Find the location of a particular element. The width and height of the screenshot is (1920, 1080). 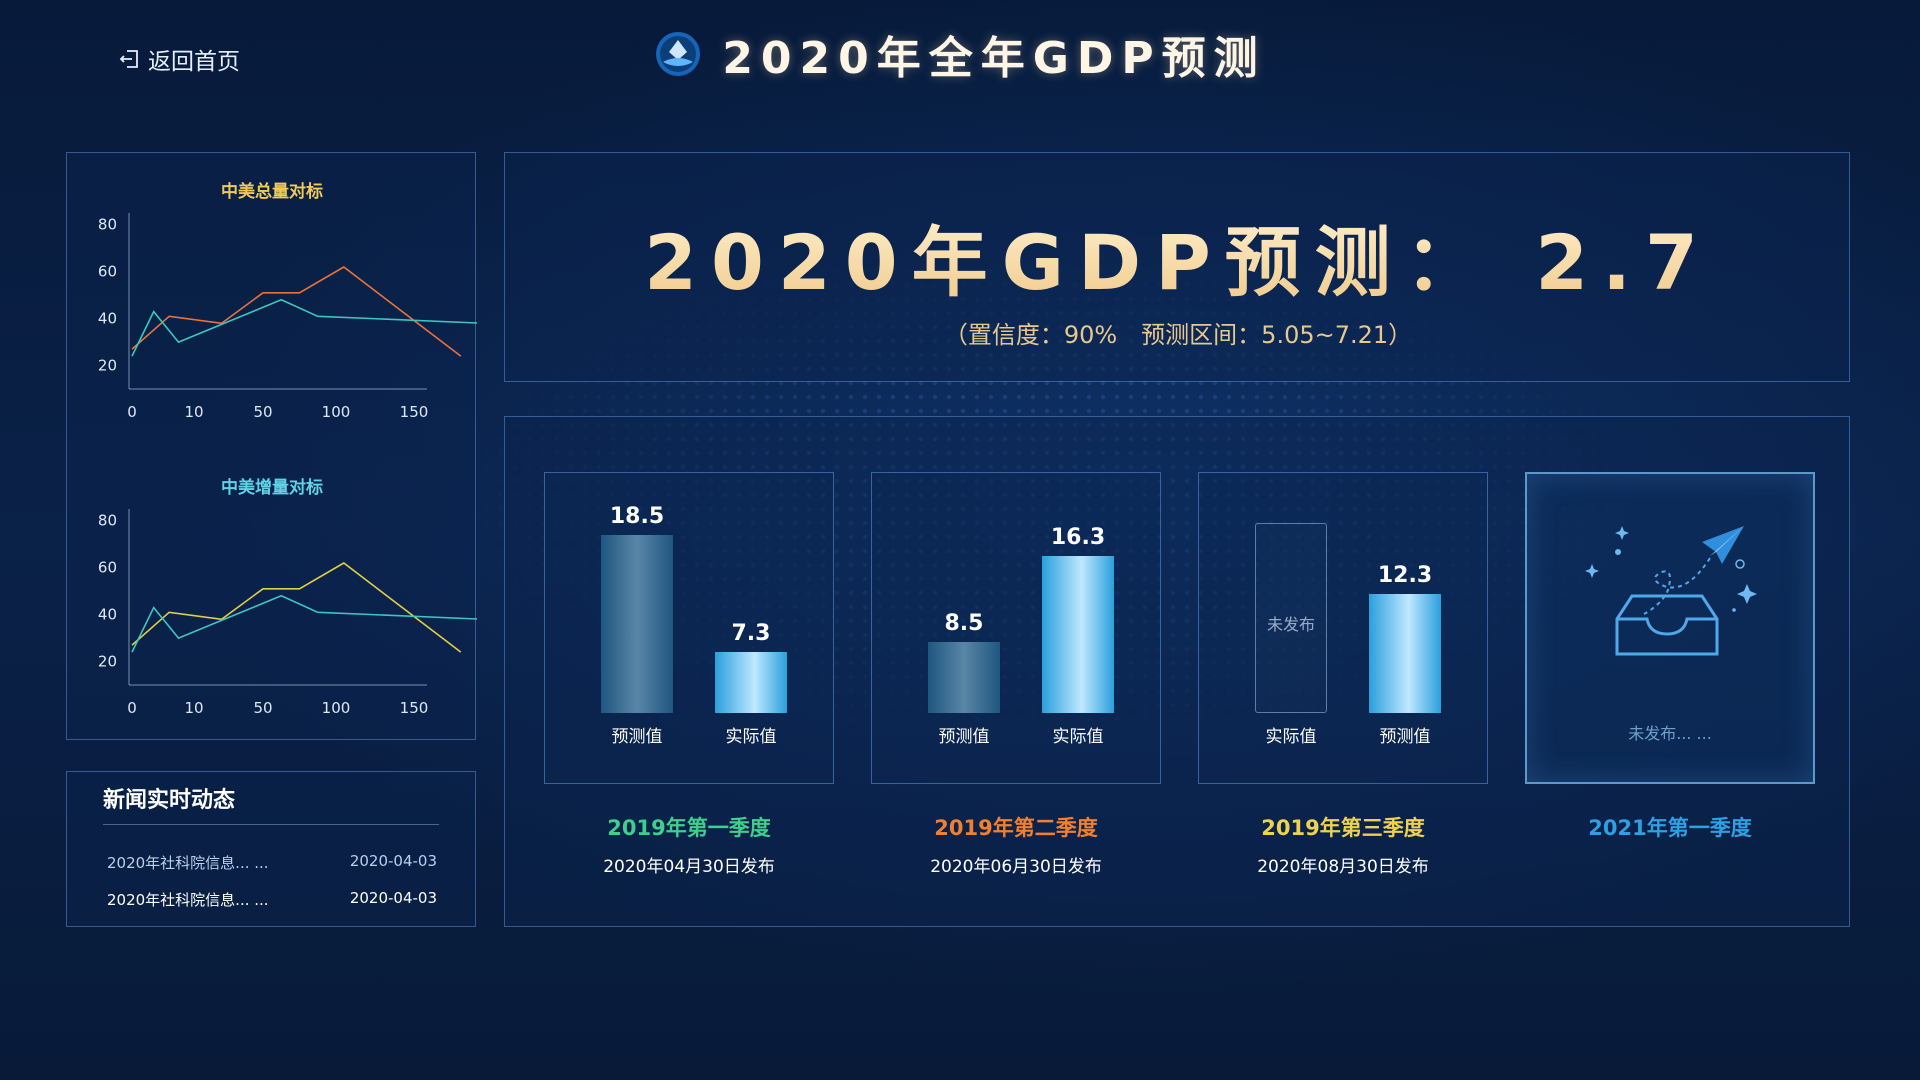

paper-plane-inbox-icon is located at coordinates (1671, 591).